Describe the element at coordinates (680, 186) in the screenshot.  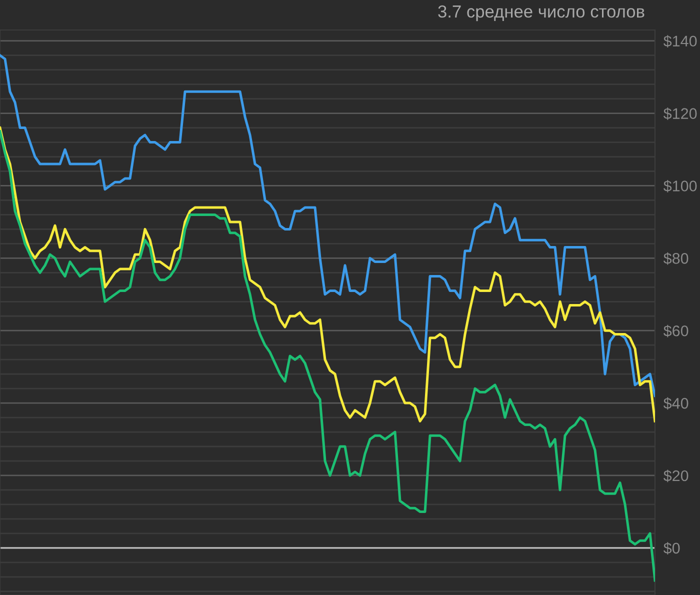
I see `y-tick-label: $100` at that location.